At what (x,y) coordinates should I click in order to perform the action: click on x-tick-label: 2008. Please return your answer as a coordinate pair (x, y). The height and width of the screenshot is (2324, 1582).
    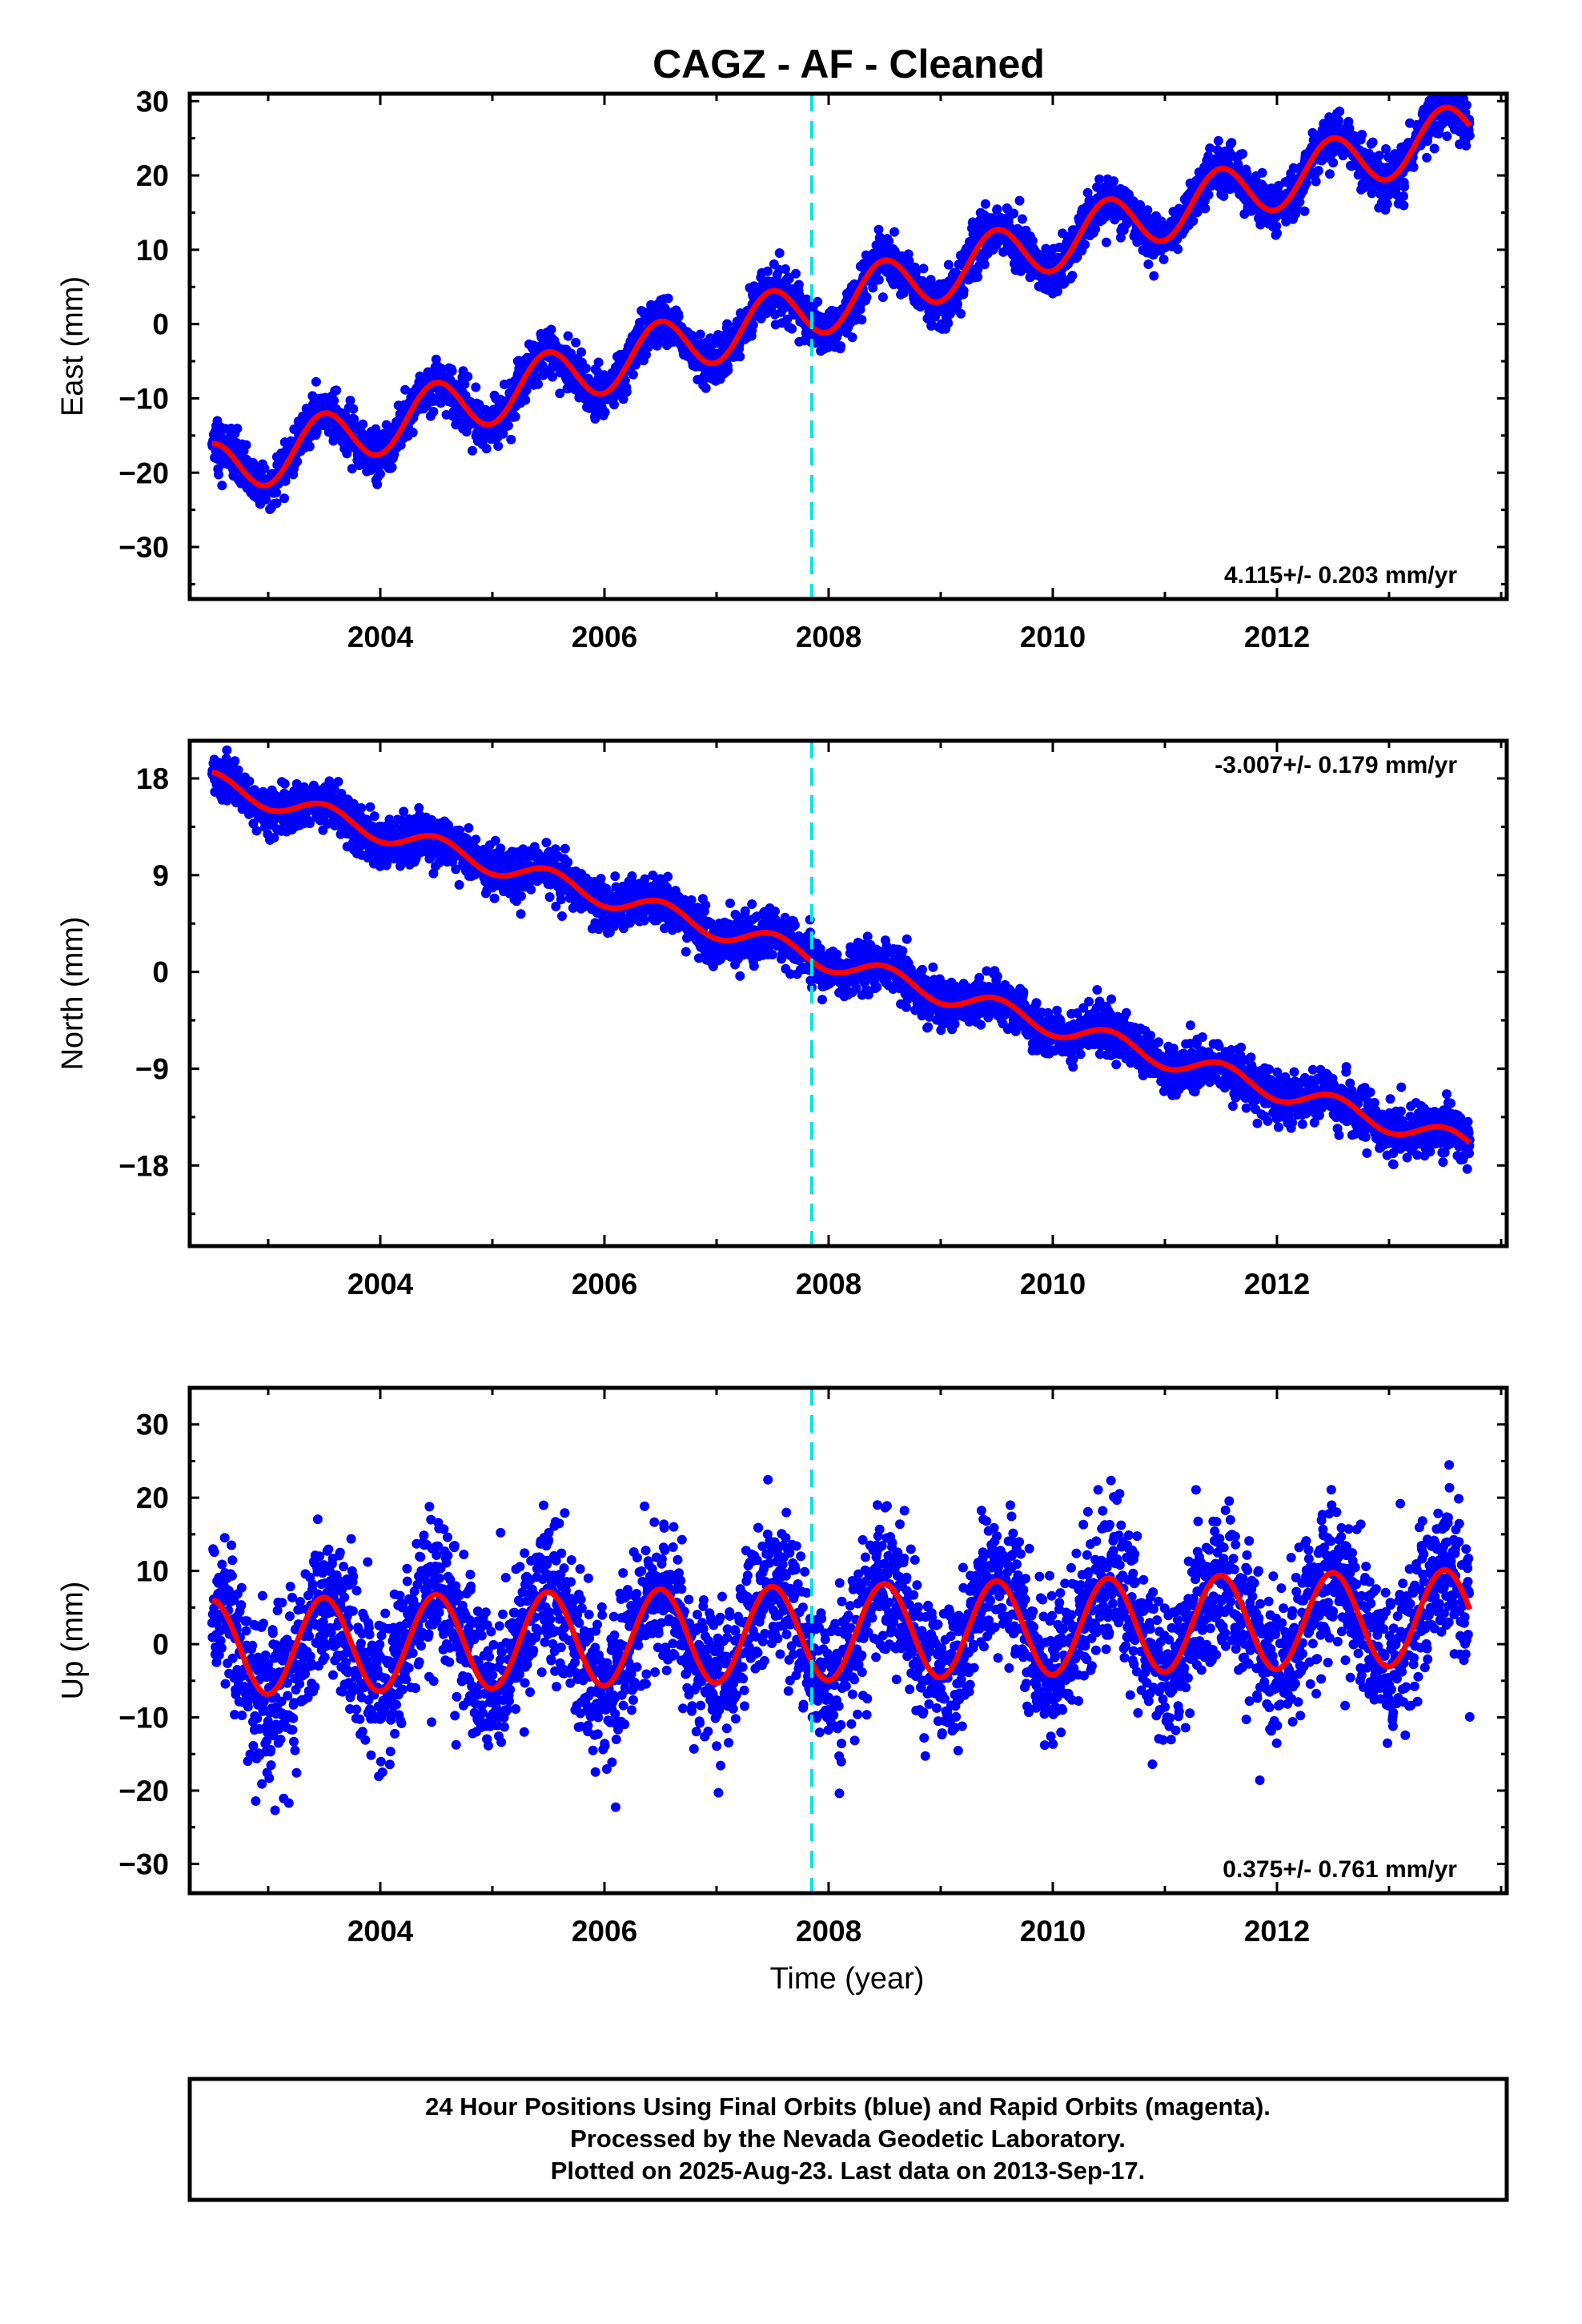
    Looking at the image, I should click on (828, 637).